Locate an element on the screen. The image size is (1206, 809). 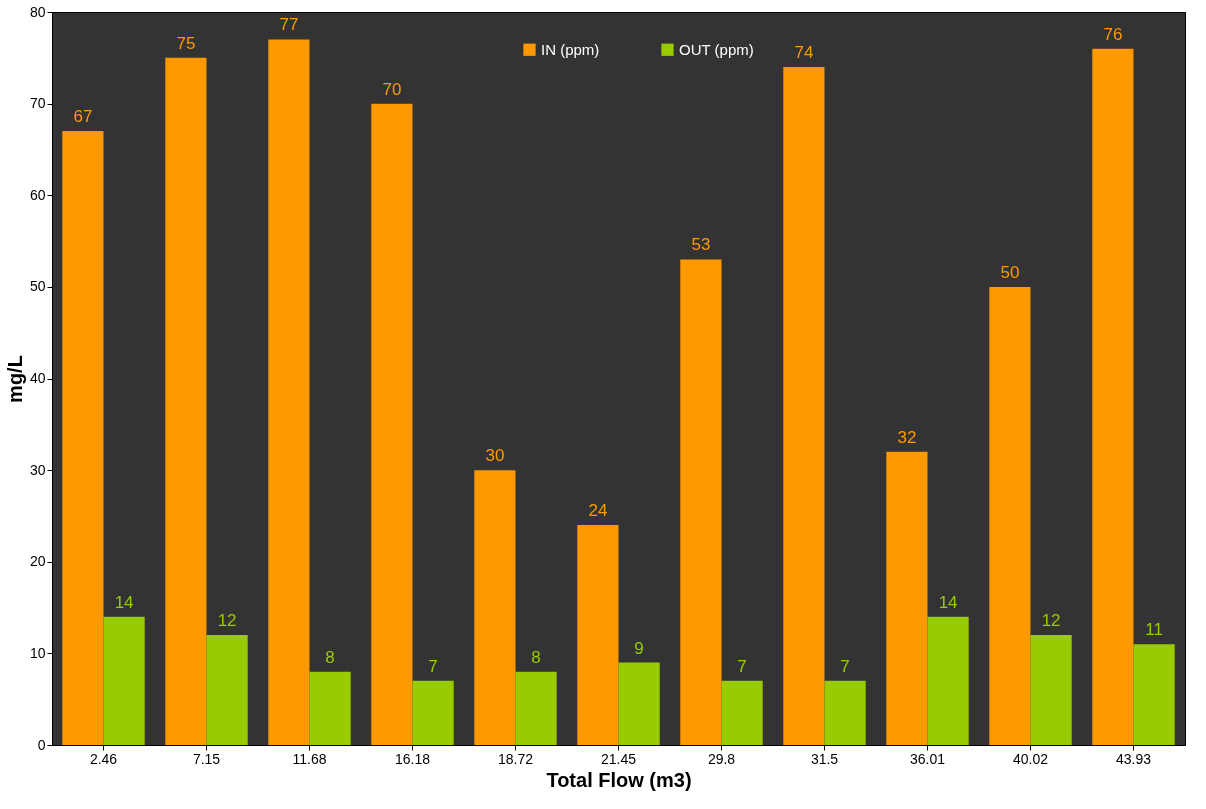
data-label: 53 is located at coordinates (701, 245).